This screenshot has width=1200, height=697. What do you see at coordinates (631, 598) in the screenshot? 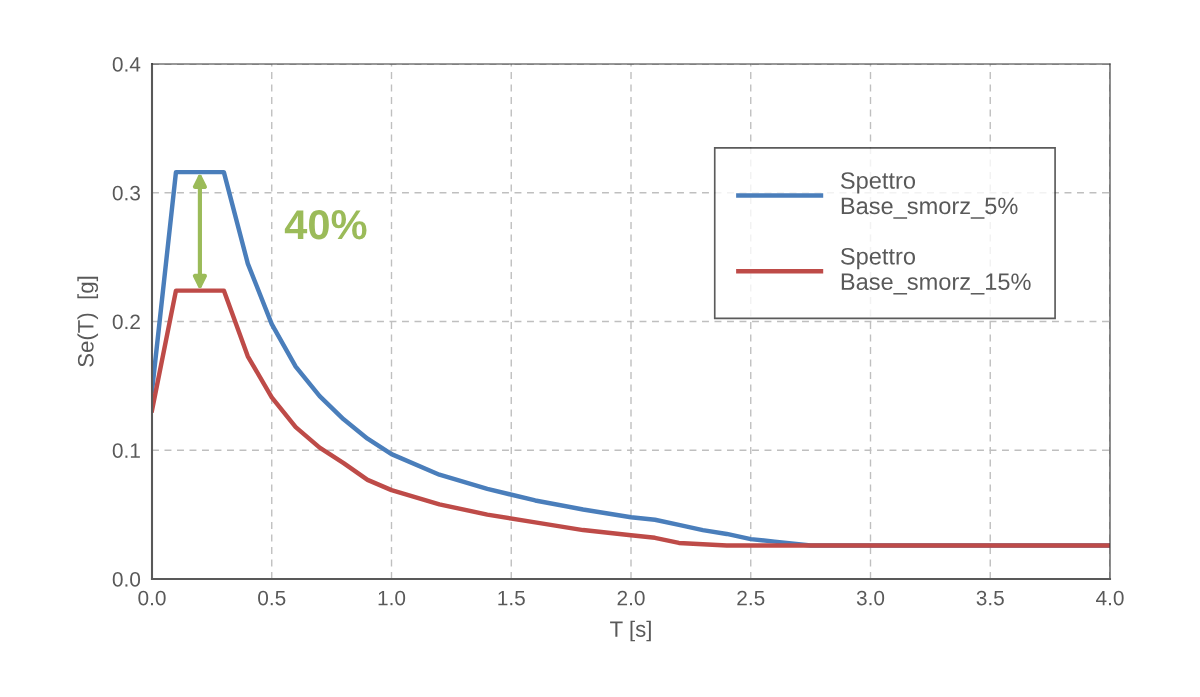
I see `x-tick-label: 2.0` at bounding box center [631, 598].